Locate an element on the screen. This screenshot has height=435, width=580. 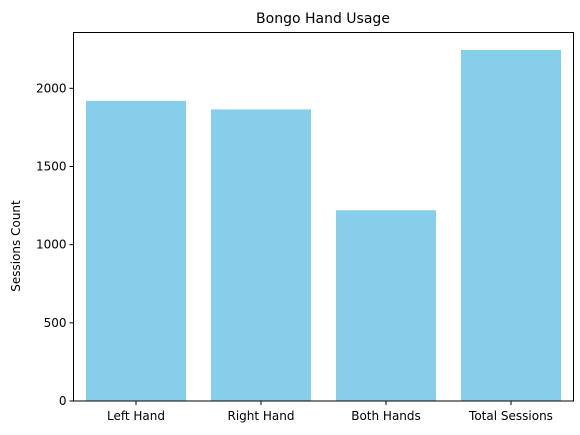
y-axis-ticks: 0 500 1000 1500 2000 is located at coordinates (55, 244).